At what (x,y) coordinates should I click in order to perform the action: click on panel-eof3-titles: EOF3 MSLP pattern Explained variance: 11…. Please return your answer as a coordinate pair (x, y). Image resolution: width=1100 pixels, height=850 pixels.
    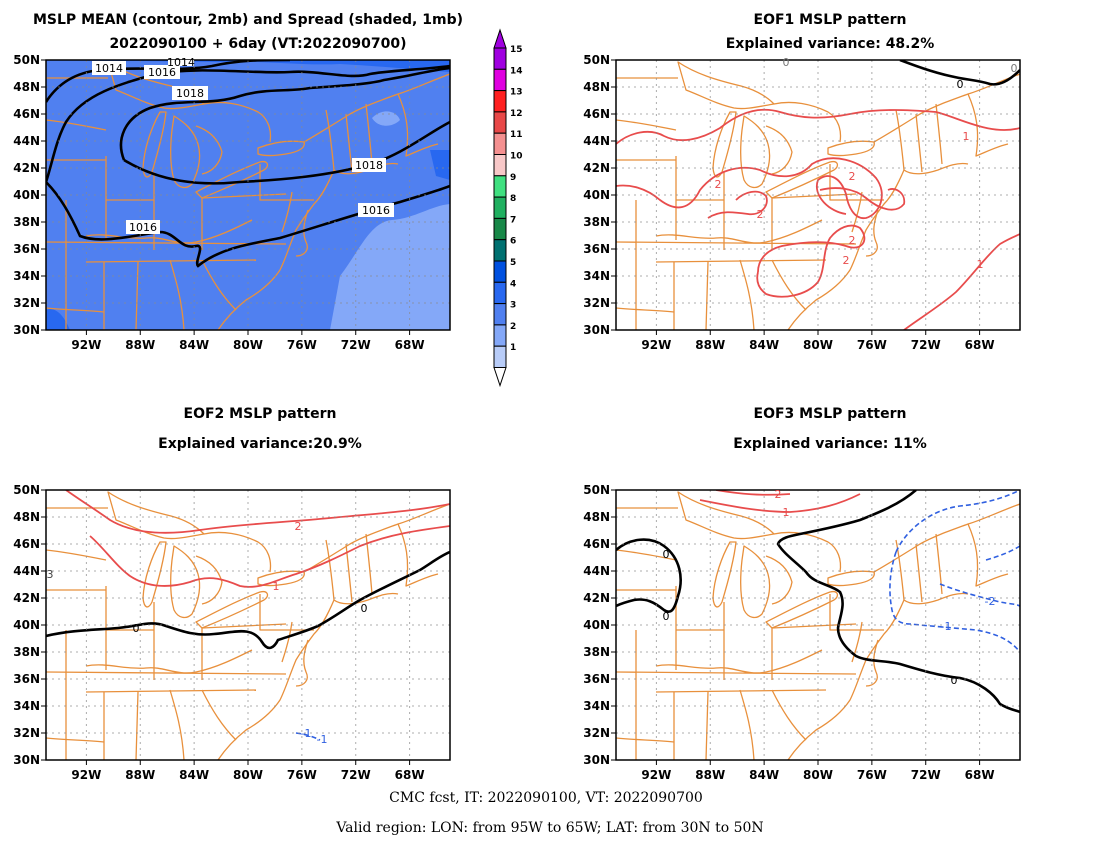
    Looking at the image, I should click on (829, 429).